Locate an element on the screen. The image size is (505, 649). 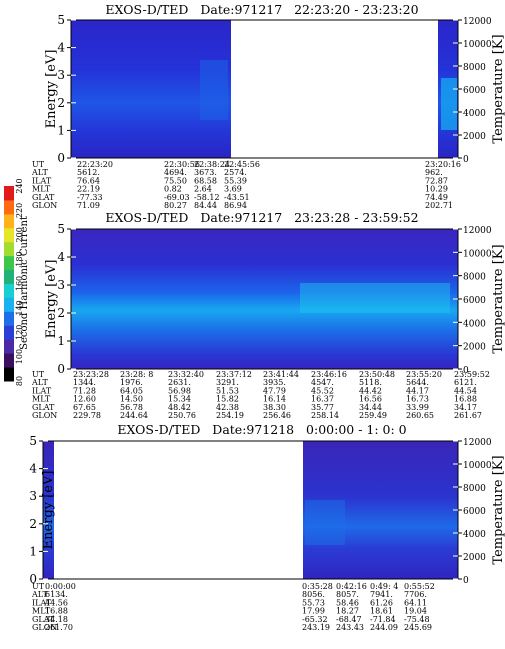
footer-ut-value: 23:41:44 is located at coordinates (281, 374).